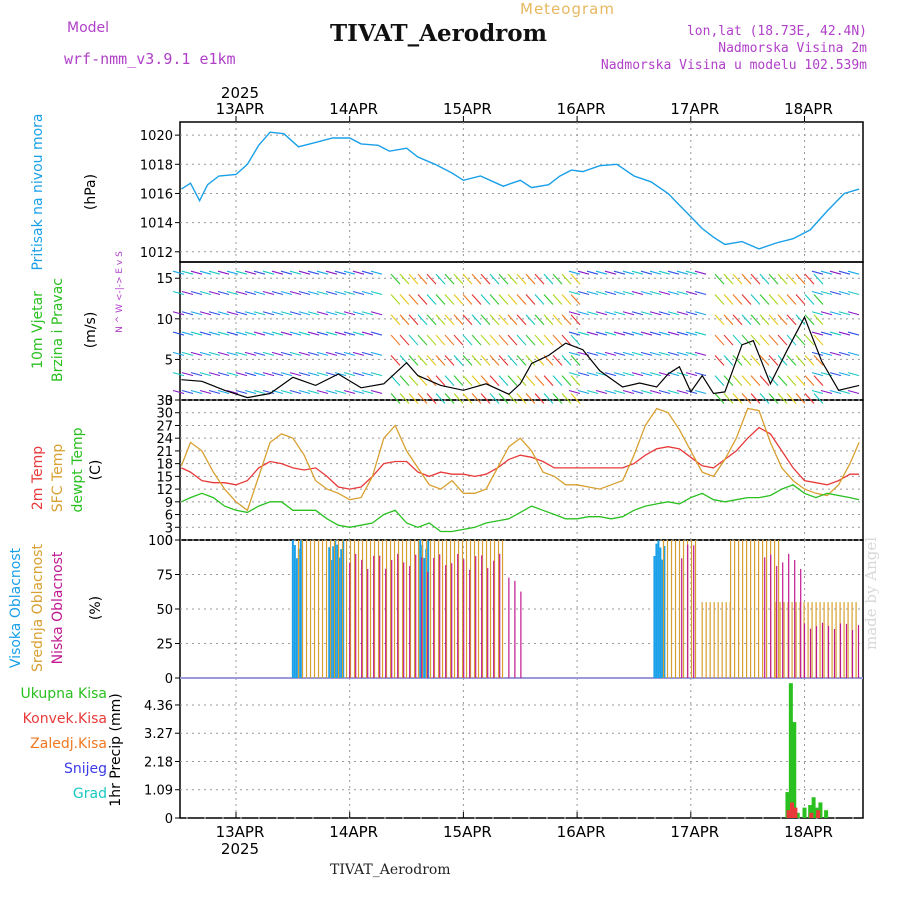  I want to click on pressure-unit: (hPa), so click(91, 192).